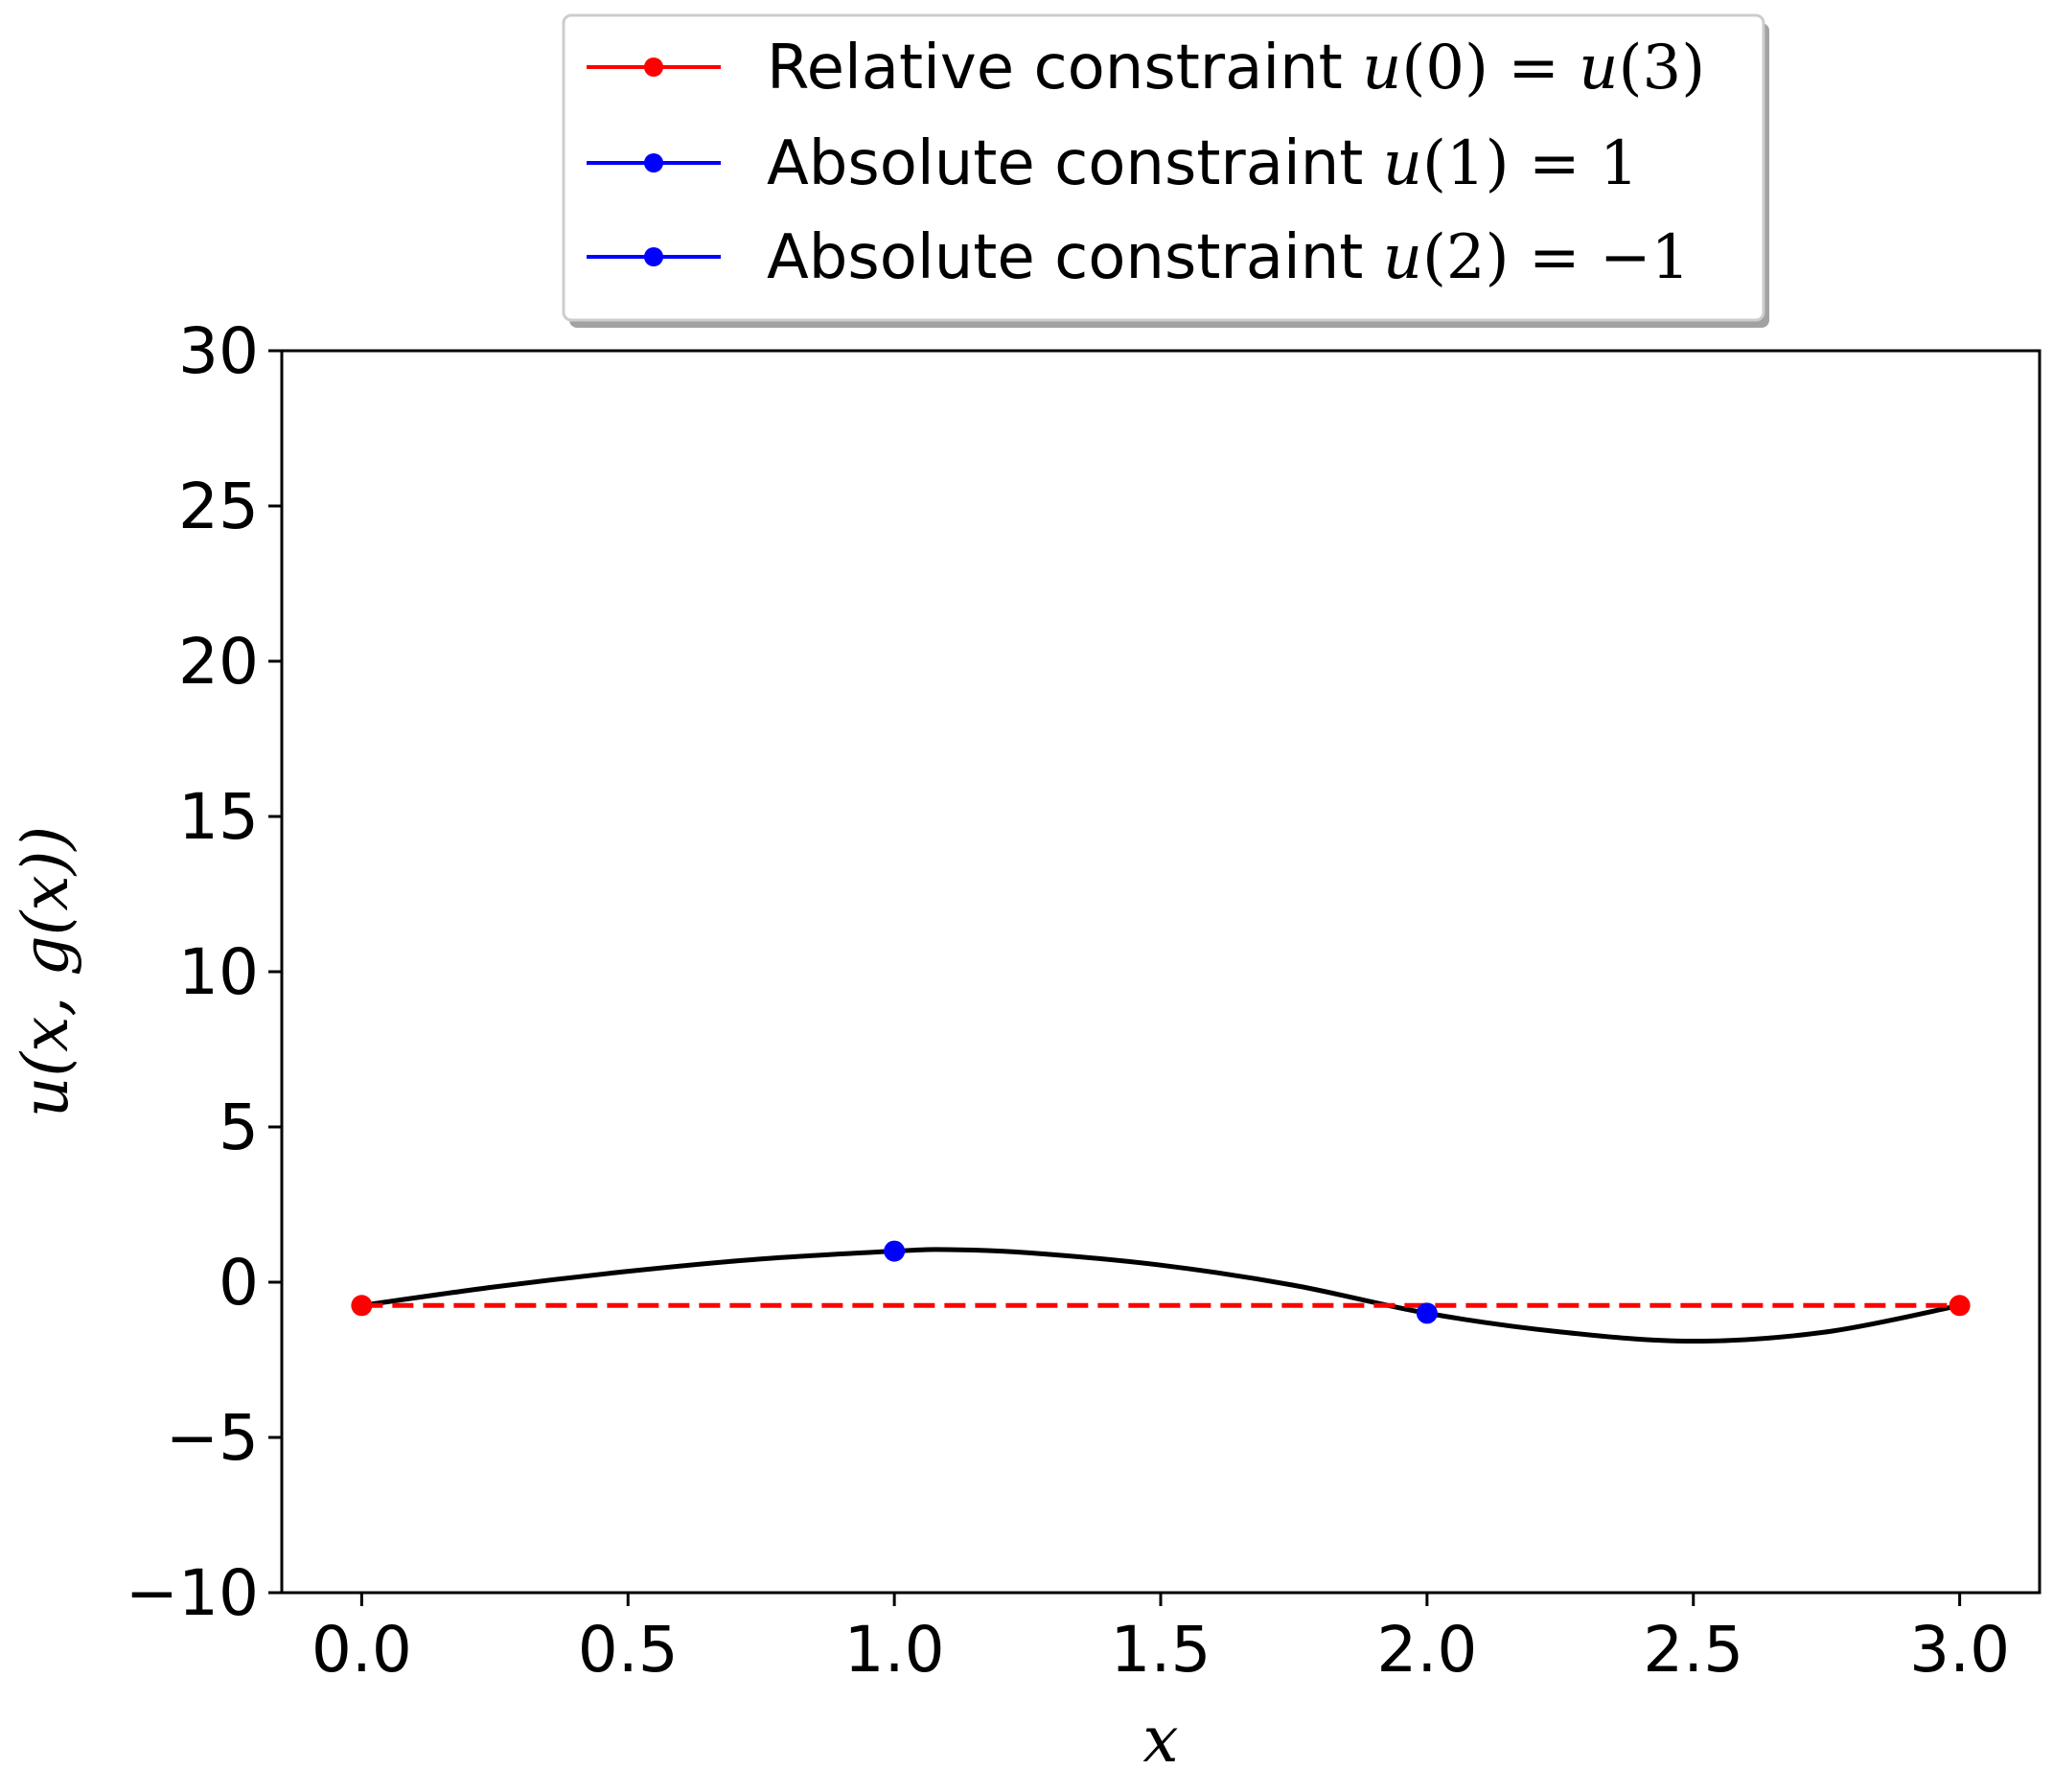 The height and width of the screenshot is (1792, 2053). What do you see at coordinates (239, 1128) in the screenshot?
I see `y-tick-label: 5` at bounding box center [239, 1128].